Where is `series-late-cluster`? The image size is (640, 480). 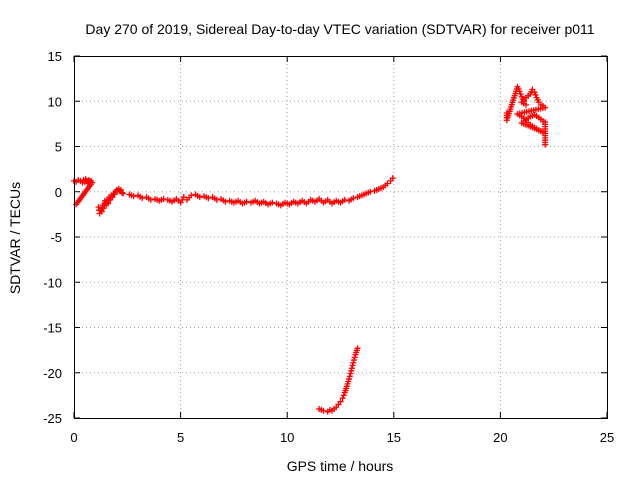
series-late-cluster is located at coordinates (526, 115).